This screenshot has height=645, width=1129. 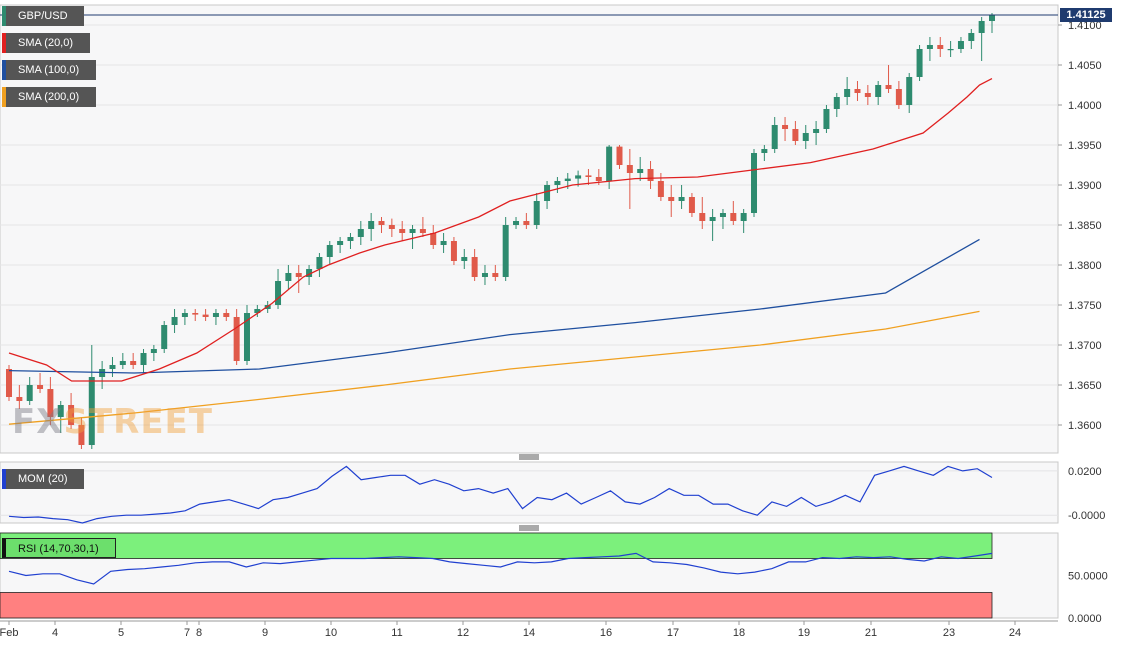 I want to click on x-tick-label: 24, so click(x=1015, y=633).